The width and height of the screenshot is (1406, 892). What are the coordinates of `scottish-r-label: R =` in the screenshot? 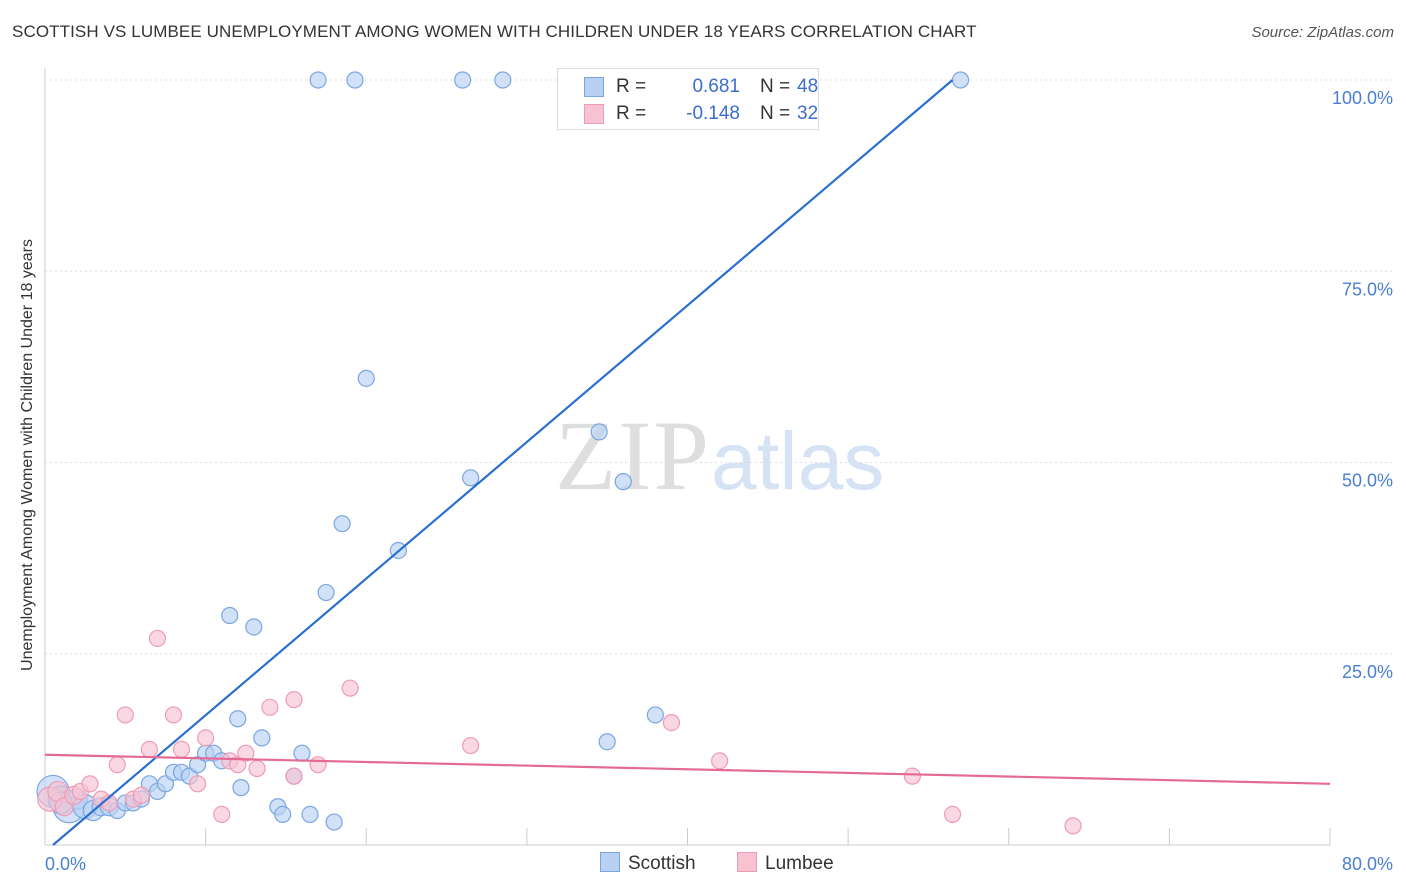 It's located at (631, 86).